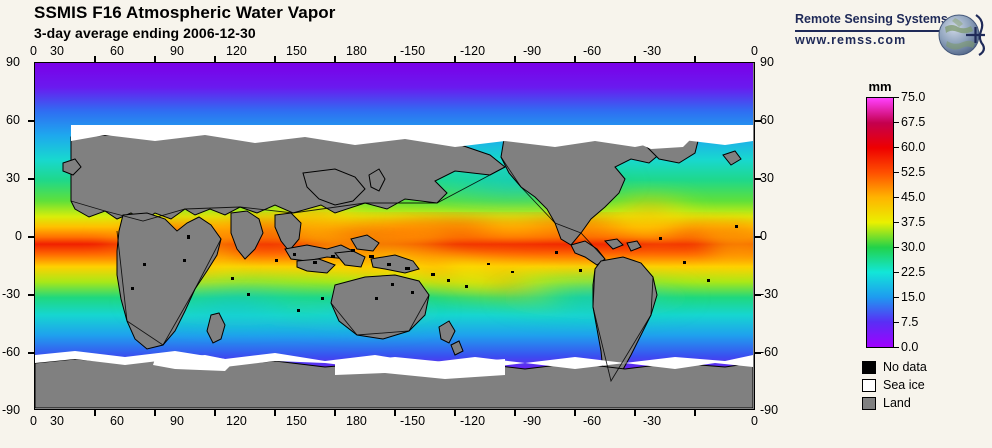 This screenshot has height=448, width=992. I want to click on x-axis-label-n120: -120, so click(473, 421).